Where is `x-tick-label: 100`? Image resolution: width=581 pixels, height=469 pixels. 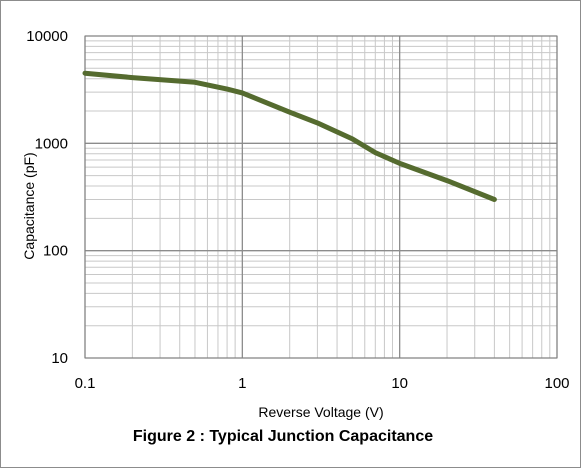
x-tick-label: 100 is located at coordinates (556, 383).